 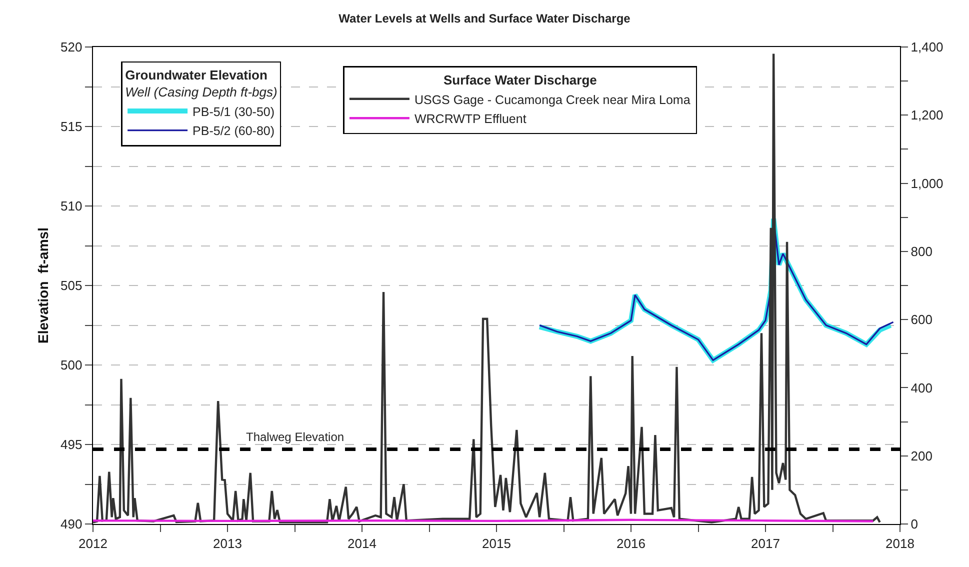 I want to click on y2-tick-label: 1,000, so click(x=927, y=183).